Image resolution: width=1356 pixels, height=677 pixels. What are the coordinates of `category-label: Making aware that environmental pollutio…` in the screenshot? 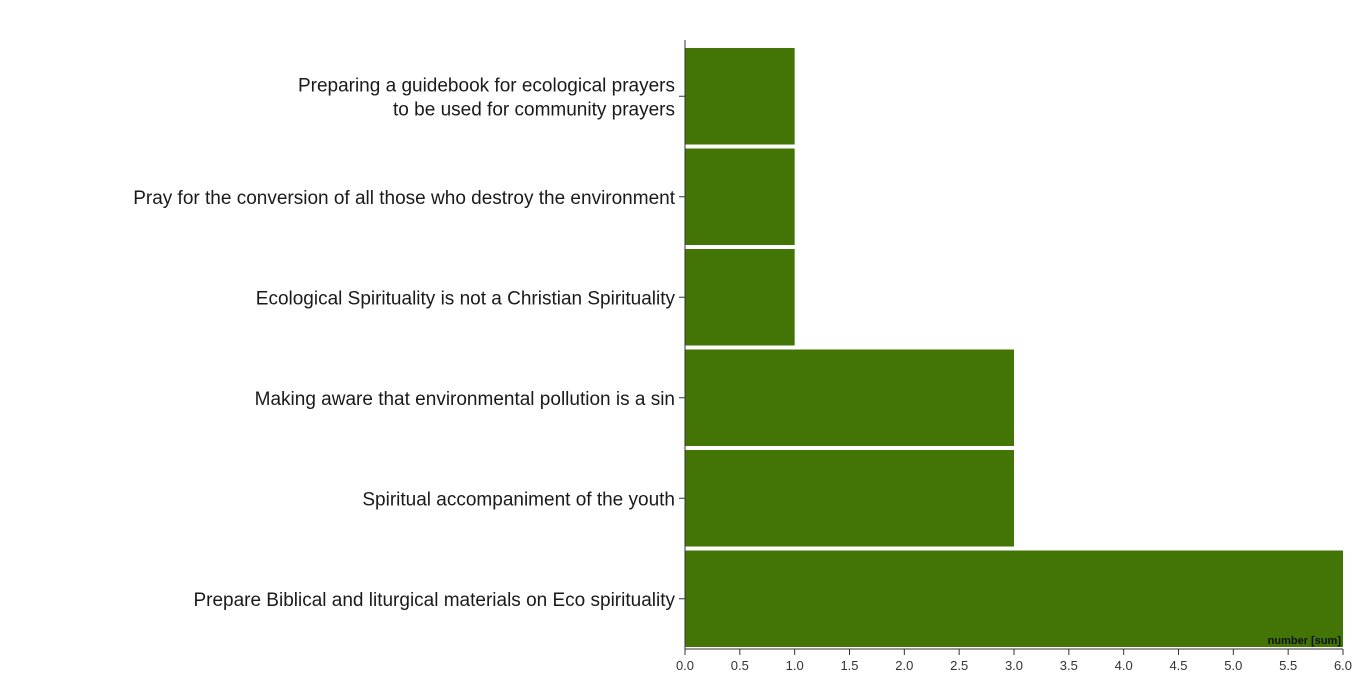 It's located at (465, 399).